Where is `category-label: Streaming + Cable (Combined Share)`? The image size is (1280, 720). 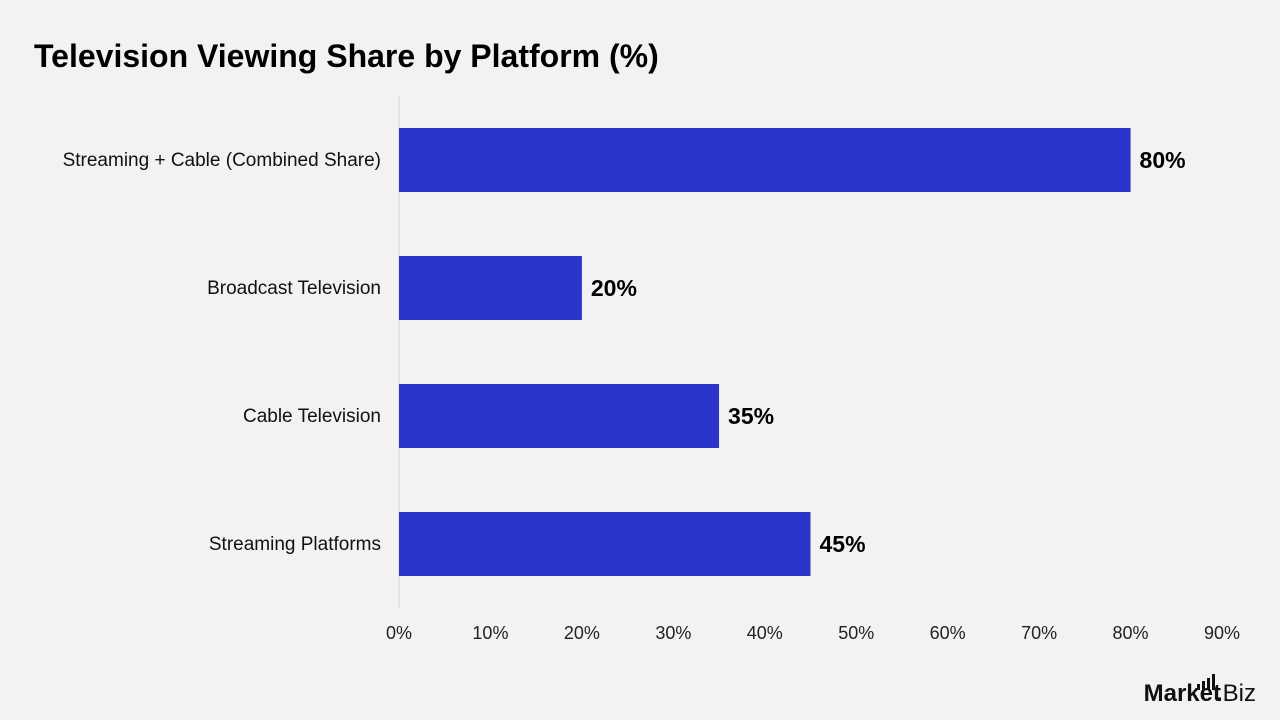 category-label: Streaming + Cable (Combined Share) is located at coordinates (222, 160).